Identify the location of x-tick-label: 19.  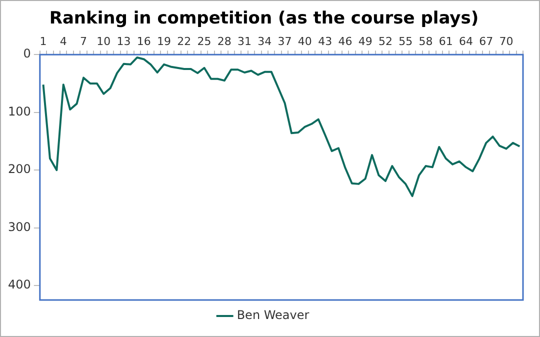
(164, 41).